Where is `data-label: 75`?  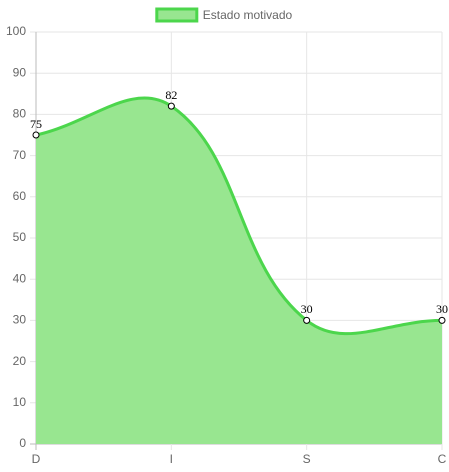
data-label: 75 is located at coordinates (36, 124).